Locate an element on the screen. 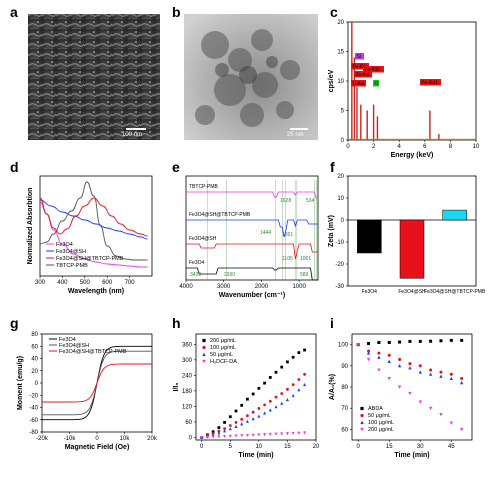 This screenshot has width=491, height=478. y-tick-label: 10 is located at coordinates (340, 82).